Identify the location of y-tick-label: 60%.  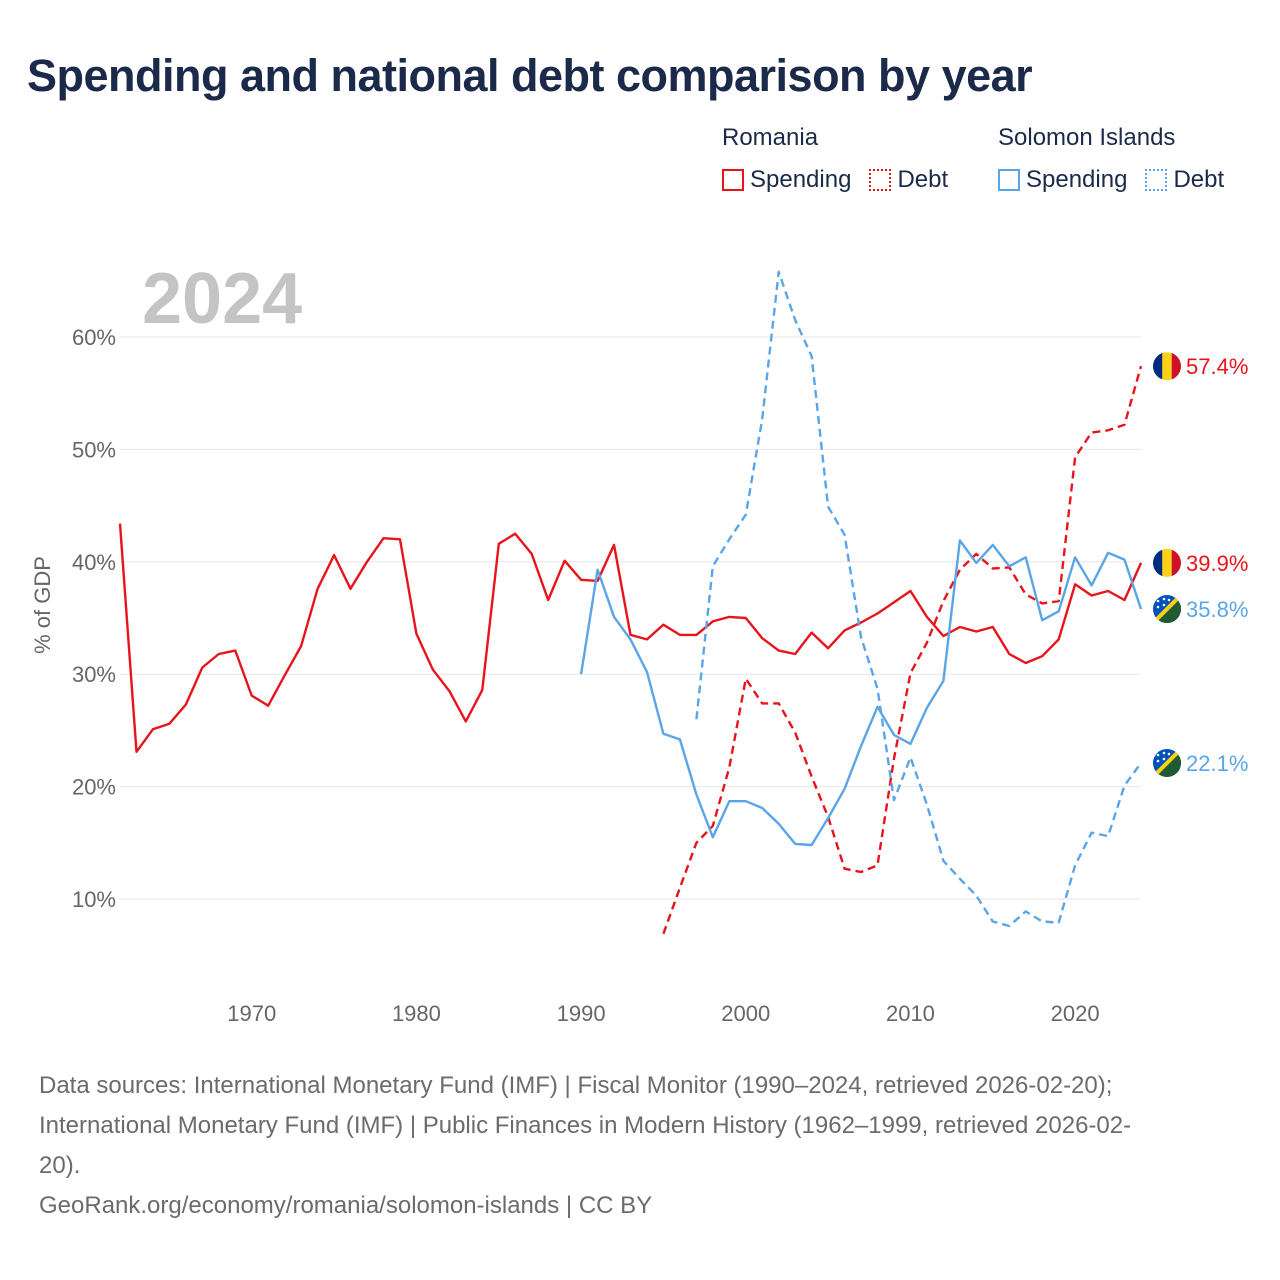
(94, 337).